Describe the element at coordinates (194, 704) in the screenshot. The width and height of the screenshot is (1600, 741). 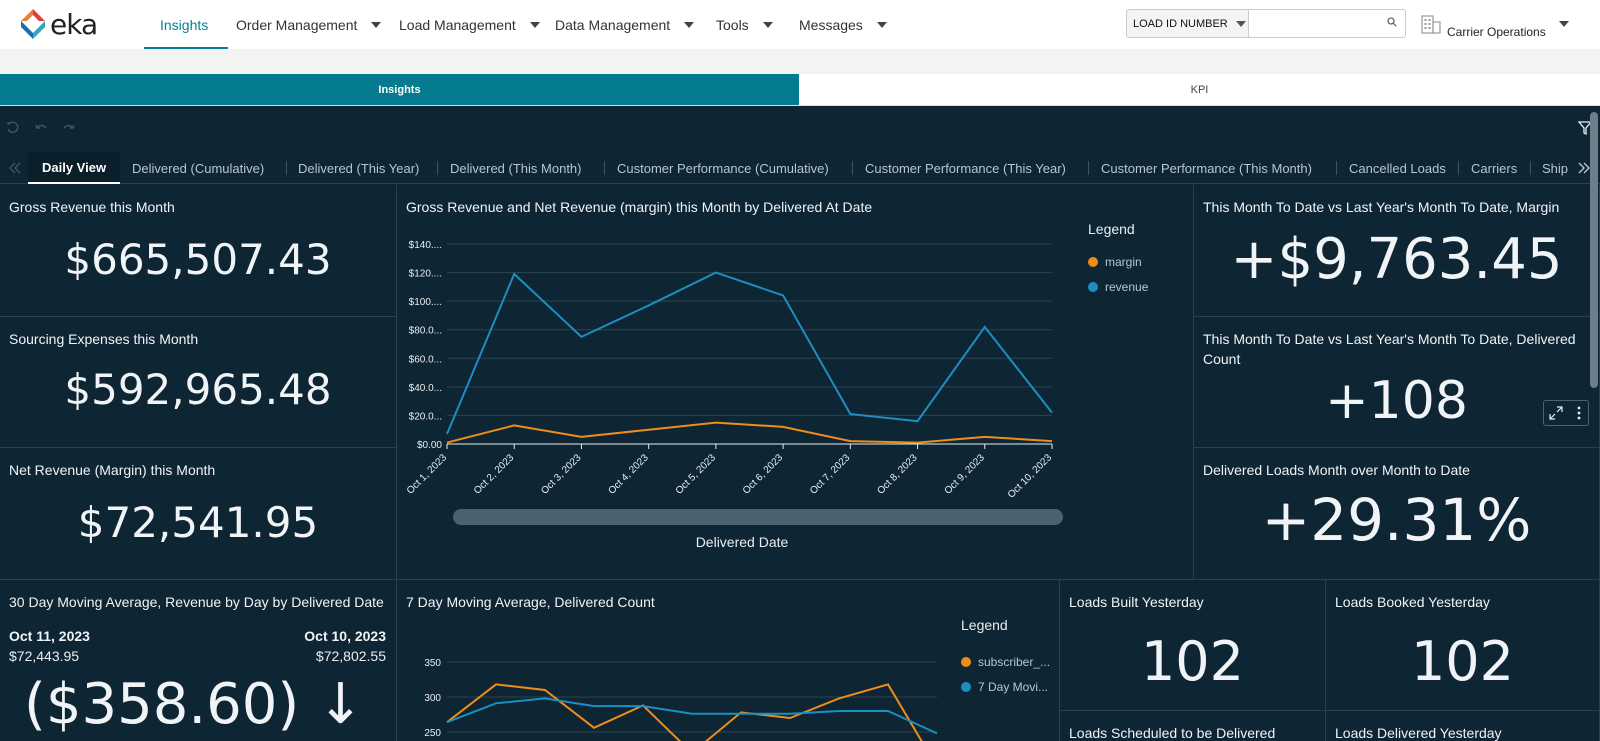
I see `delta-value: ($358.60) ↓` at that location.